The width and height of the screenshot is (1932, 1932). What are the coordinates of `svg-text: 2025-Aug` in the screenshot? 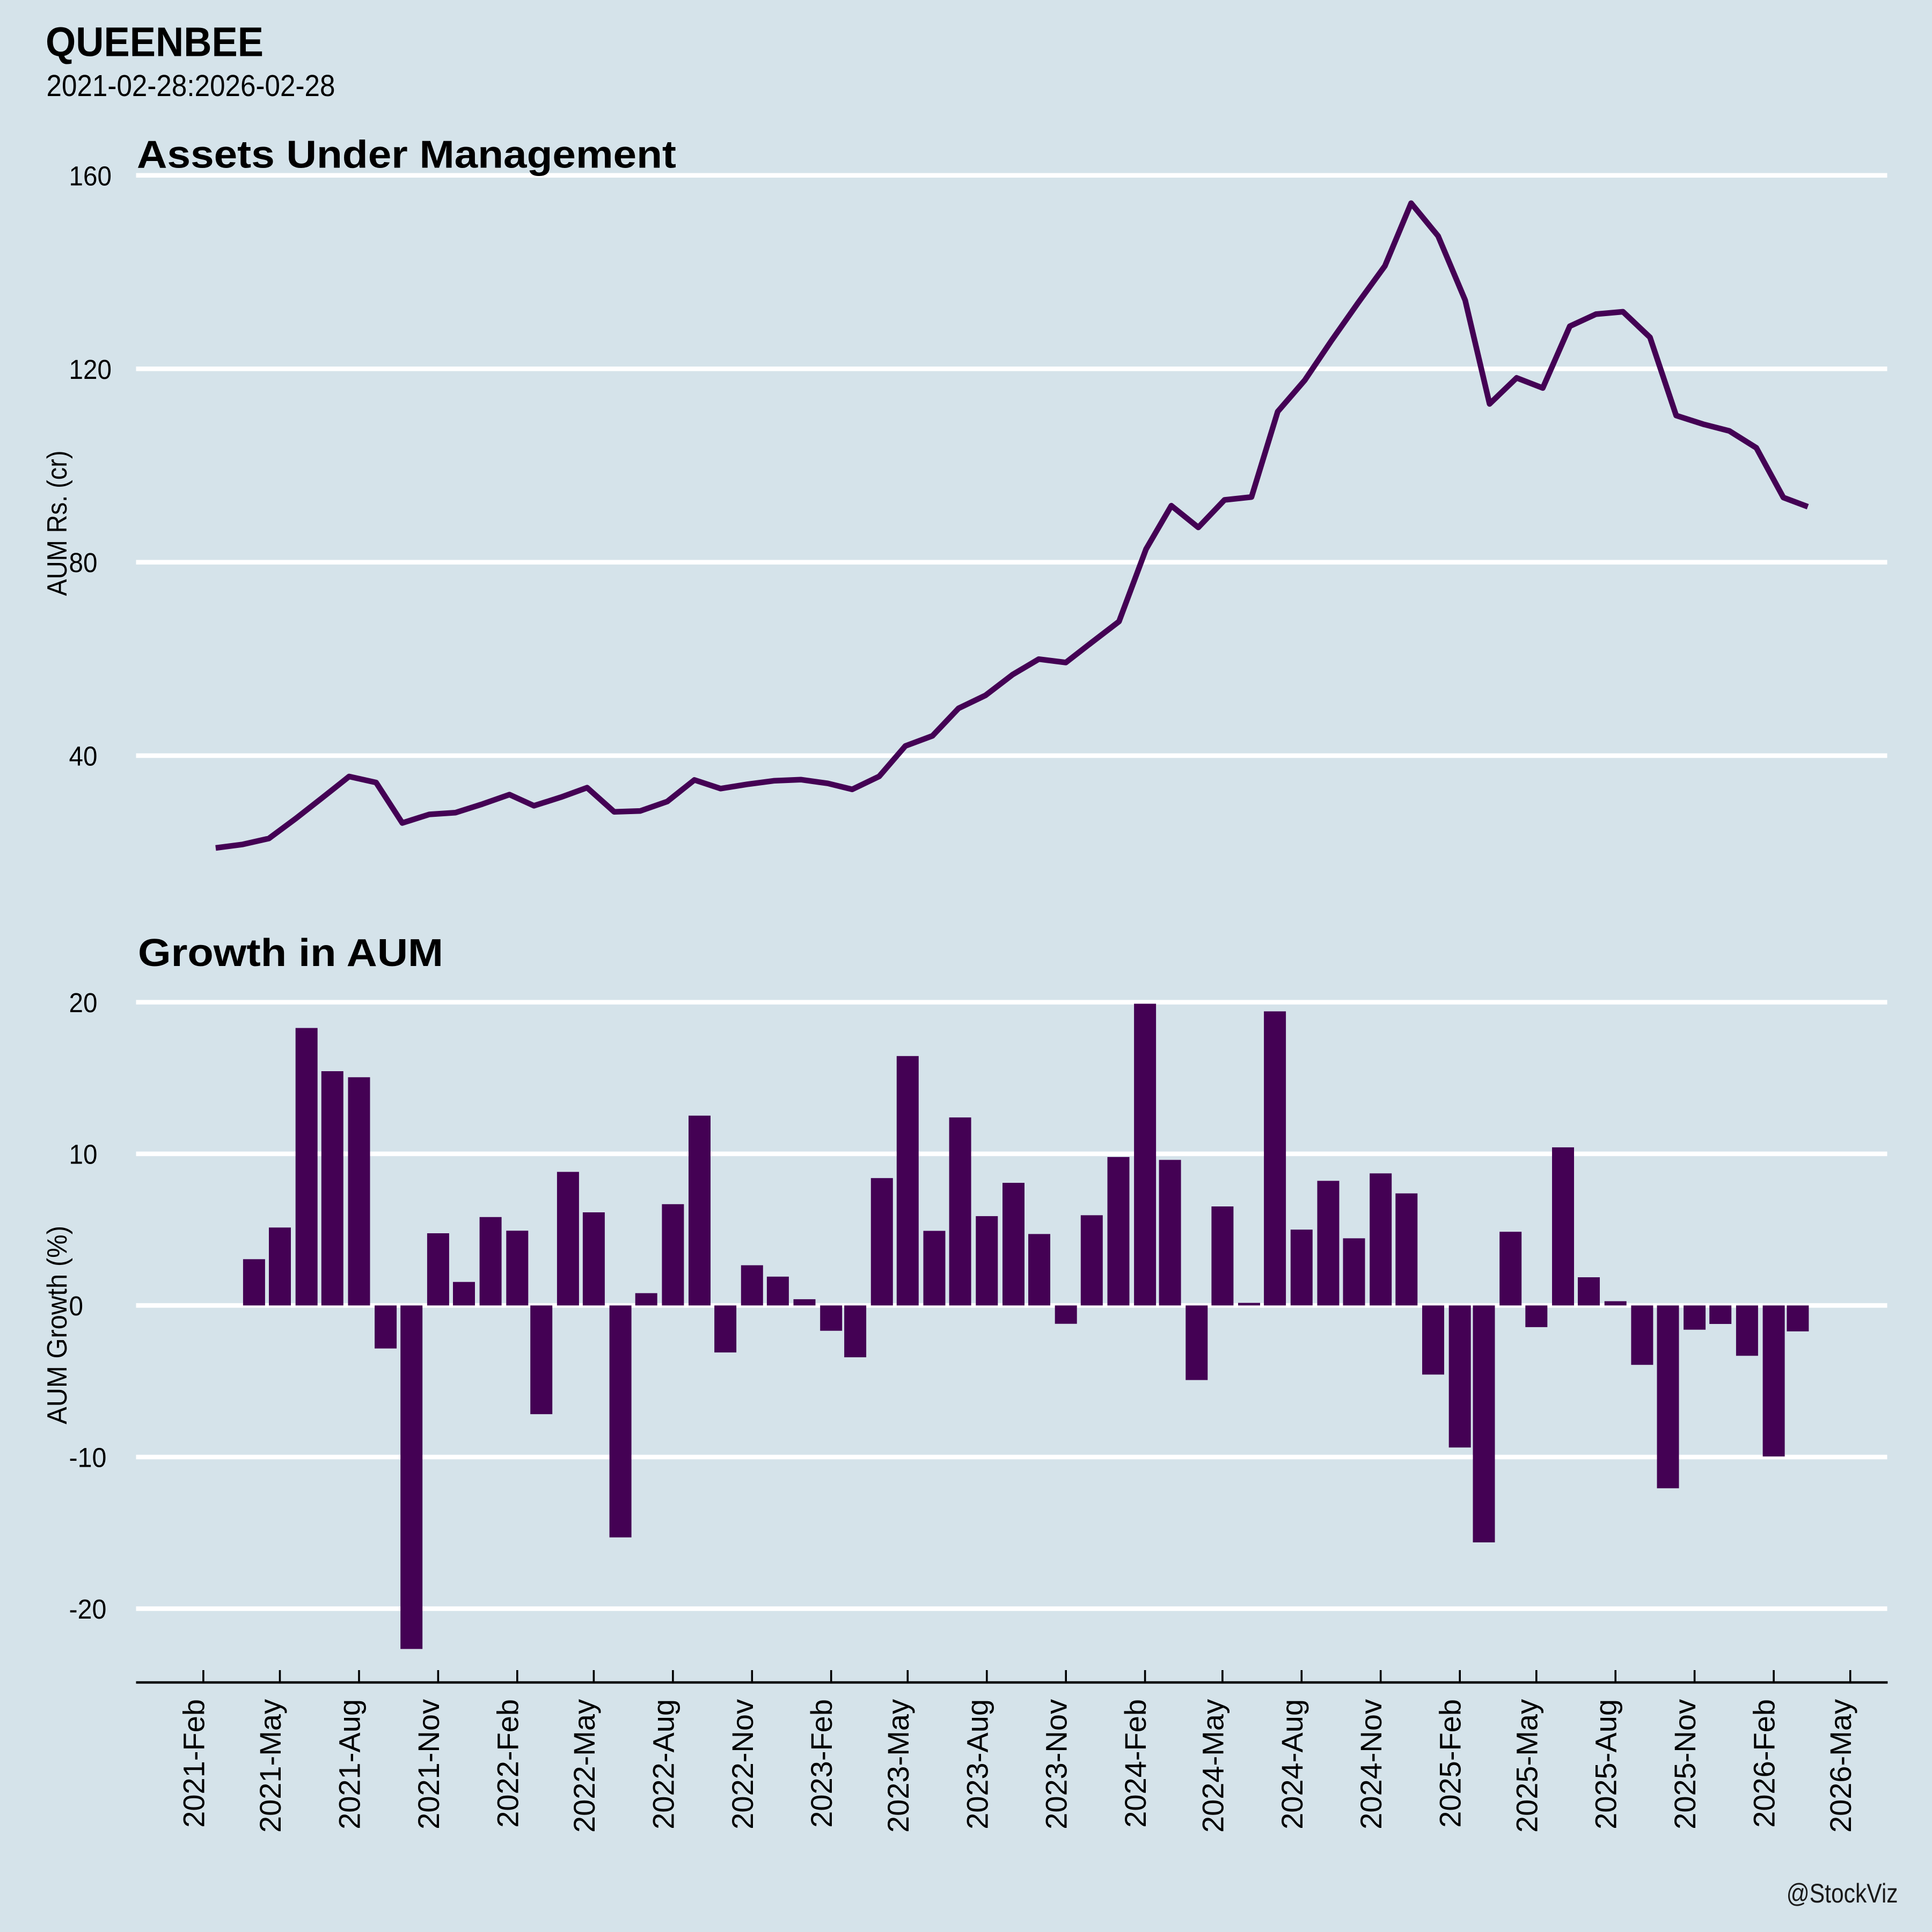 It's located at (1606, 1764).